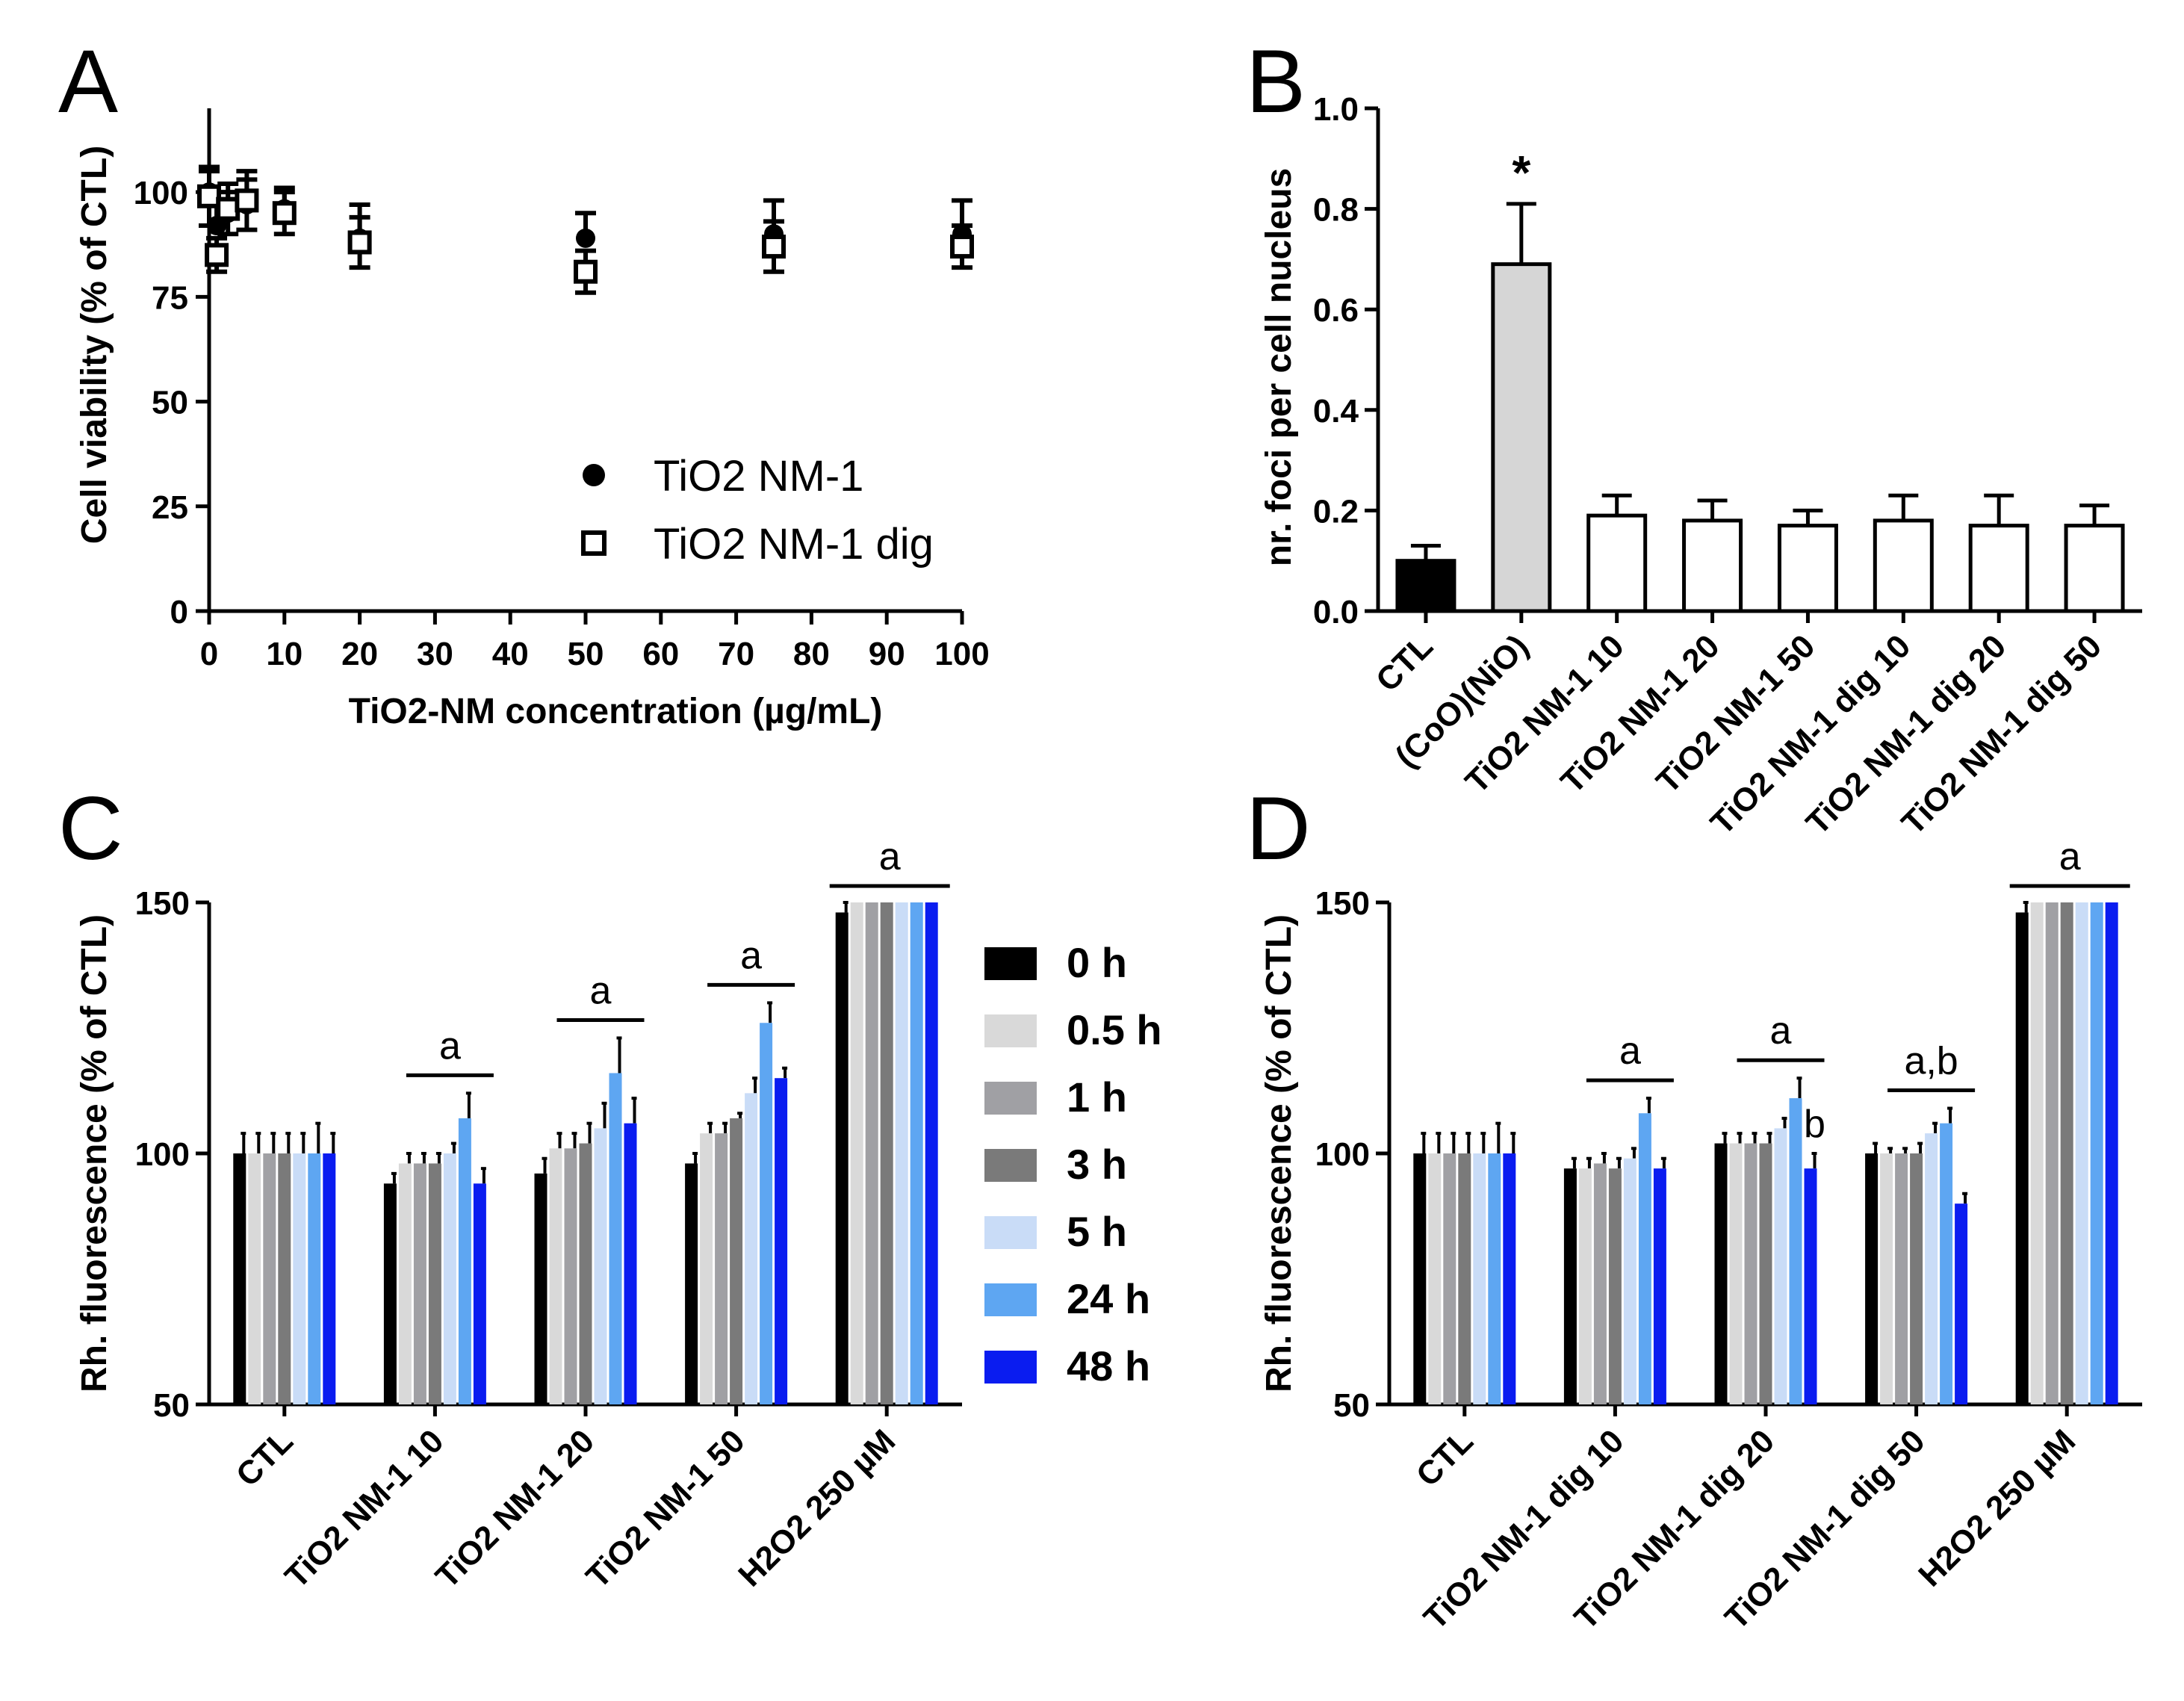  I want to click on x-tick-label: 0, so click(209, 654).